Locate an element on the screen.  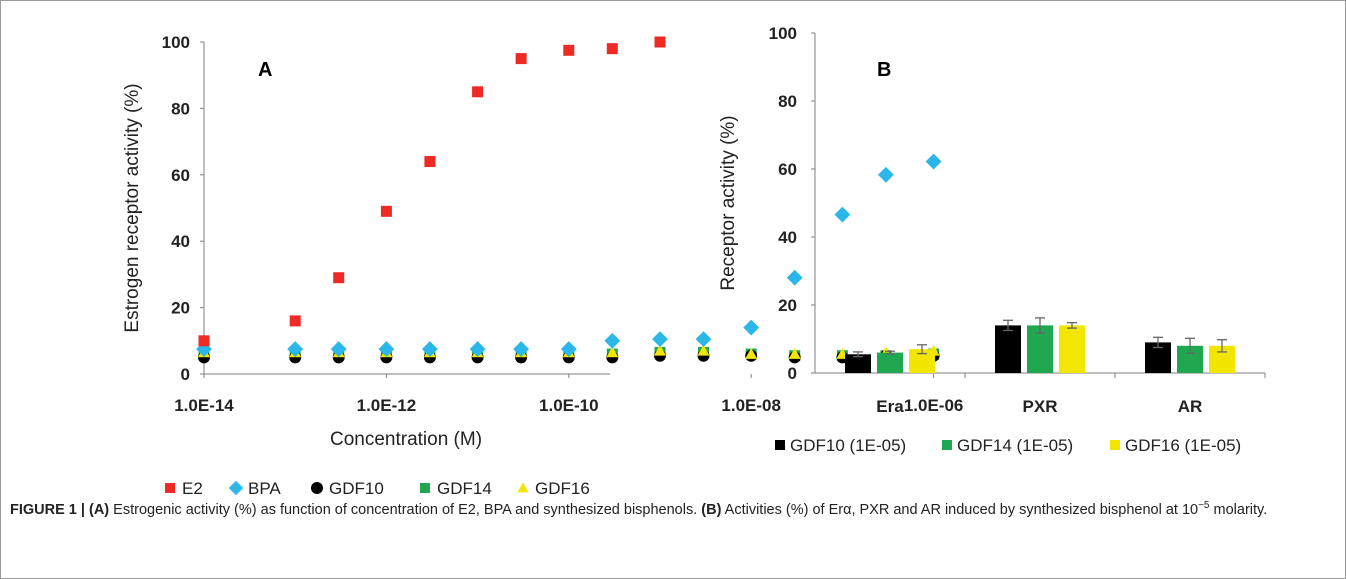
legend-label-e2: E2 is located at coordinates (192, 488).